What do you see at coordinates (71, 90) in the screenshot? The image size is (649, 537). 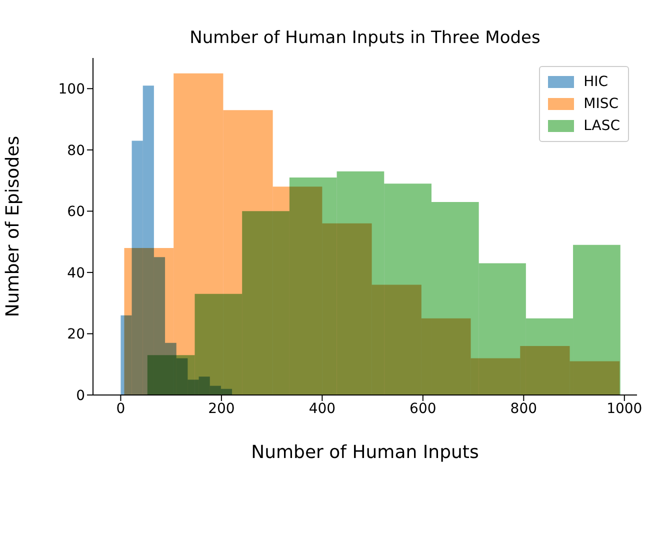 I see `y-tick-label: 100` at bounding box center [71, 90].